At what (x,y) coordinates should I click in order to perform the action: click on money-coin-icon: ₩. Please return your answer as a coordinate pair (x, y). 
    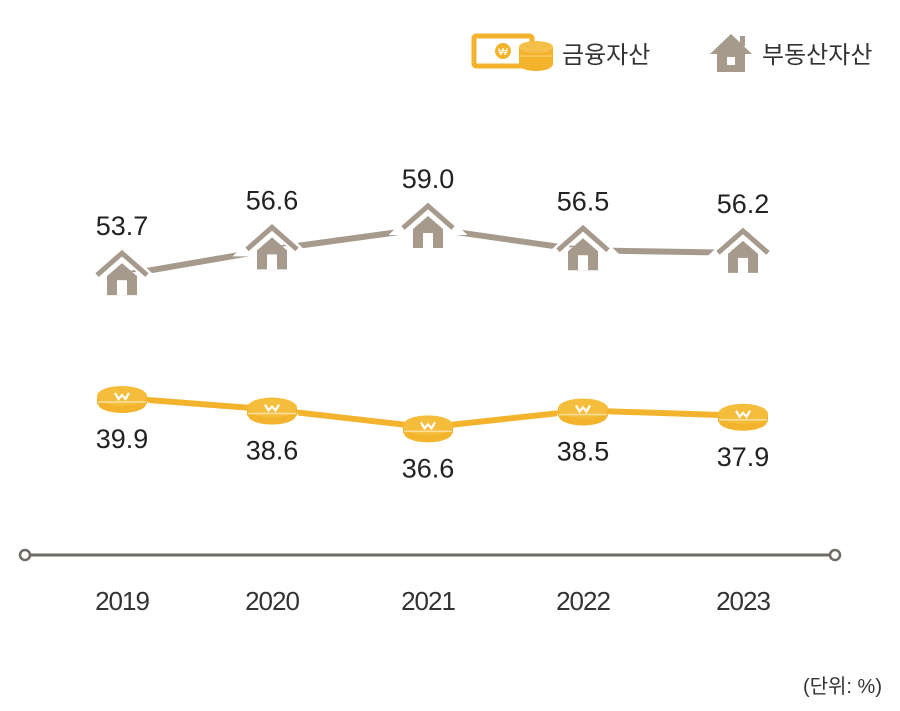
    Looking at the image, I should click on (512, 52).